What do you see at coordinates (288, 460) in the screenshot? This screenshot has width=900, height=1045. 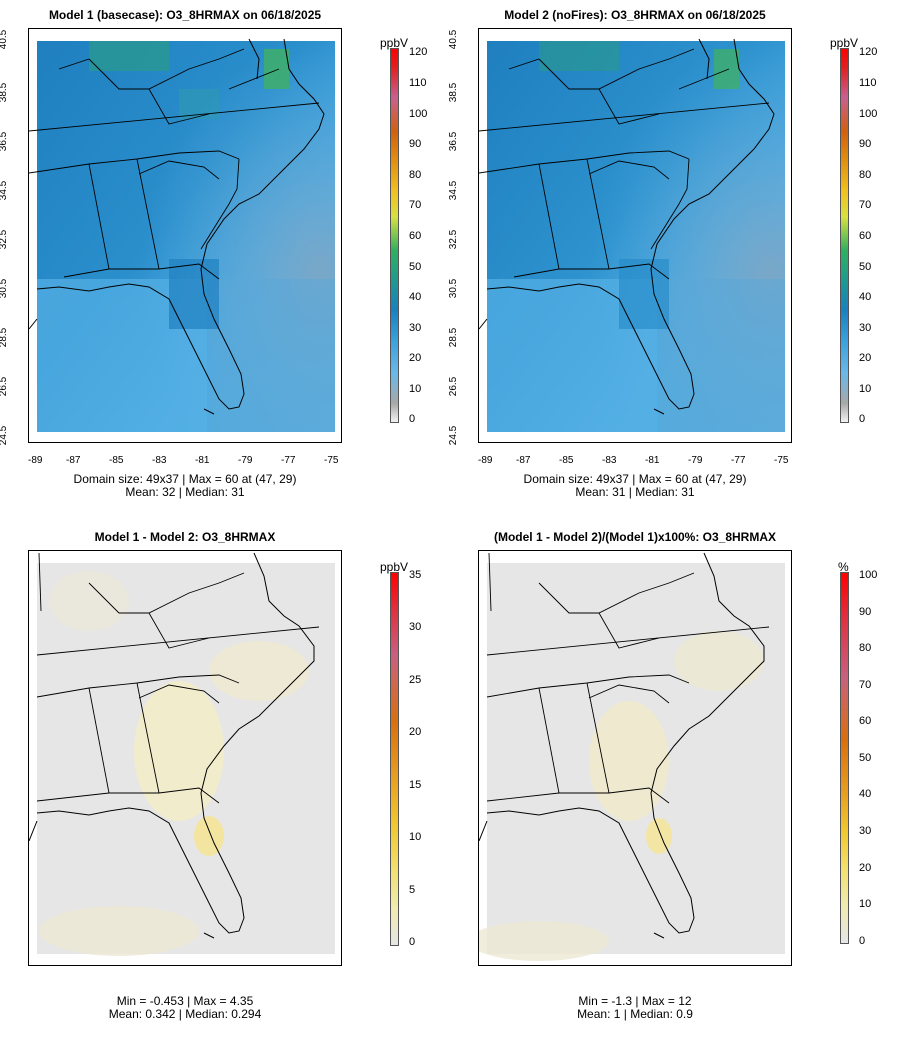 I see `x-tick: -77` at bounding box center [288, 460].